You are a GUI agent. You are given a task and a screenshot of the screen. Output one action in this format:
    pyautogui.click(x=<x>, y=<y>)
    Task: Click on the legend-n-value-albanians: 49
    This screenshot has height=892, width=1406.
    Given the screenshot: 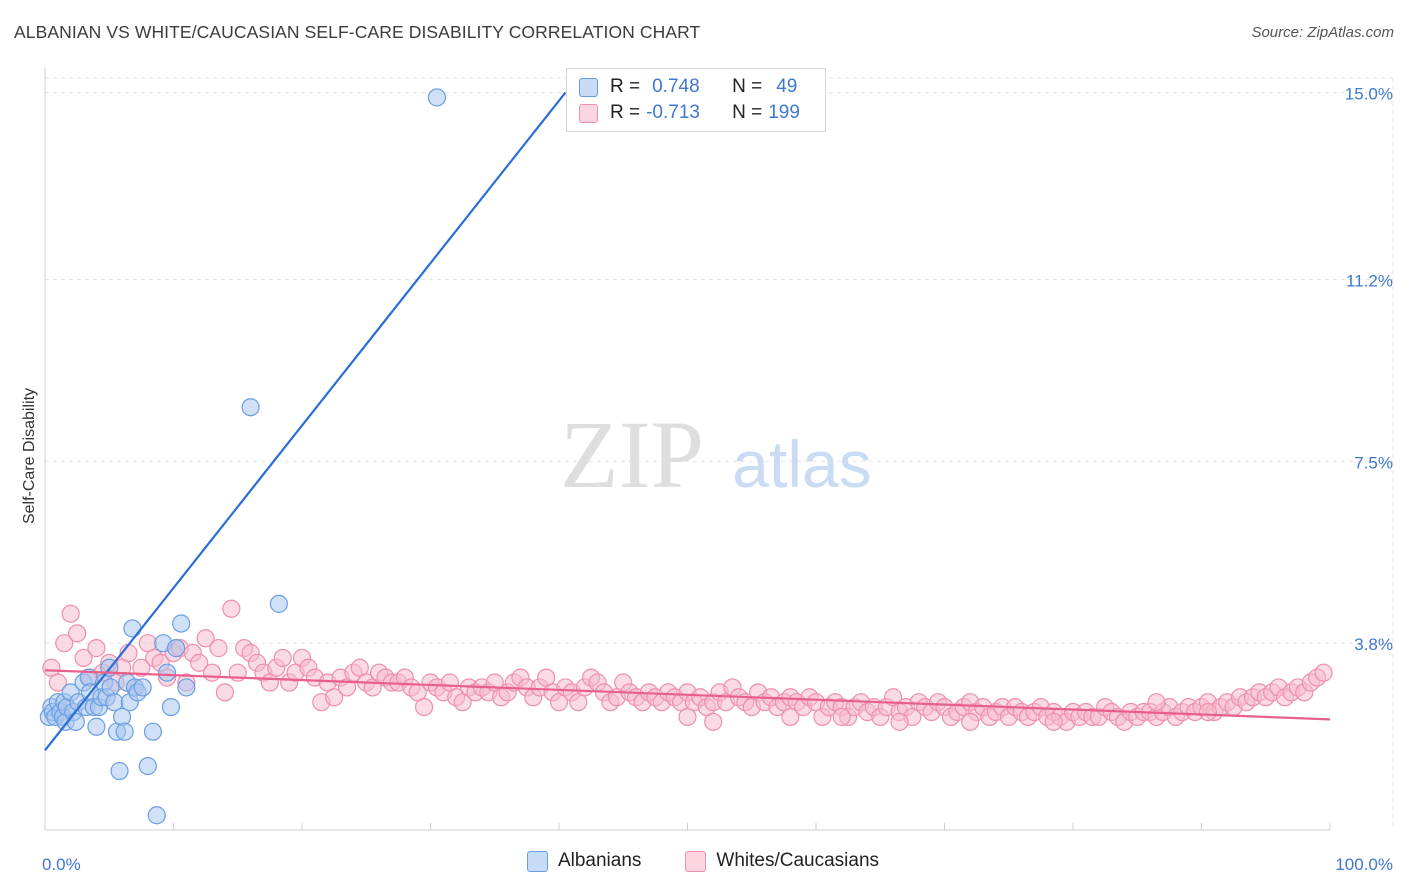 What is the action you would take?
    pyautogui.click(x=787, y=86)
    